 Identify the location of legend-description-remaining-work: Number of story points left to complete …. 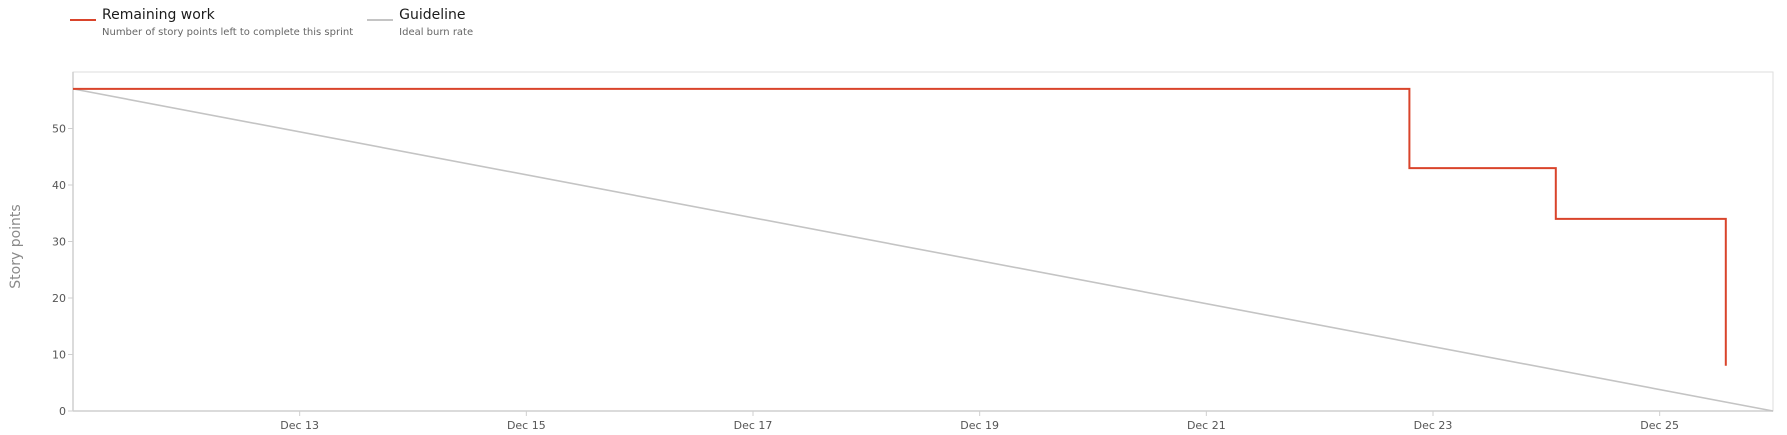
(228, 32).